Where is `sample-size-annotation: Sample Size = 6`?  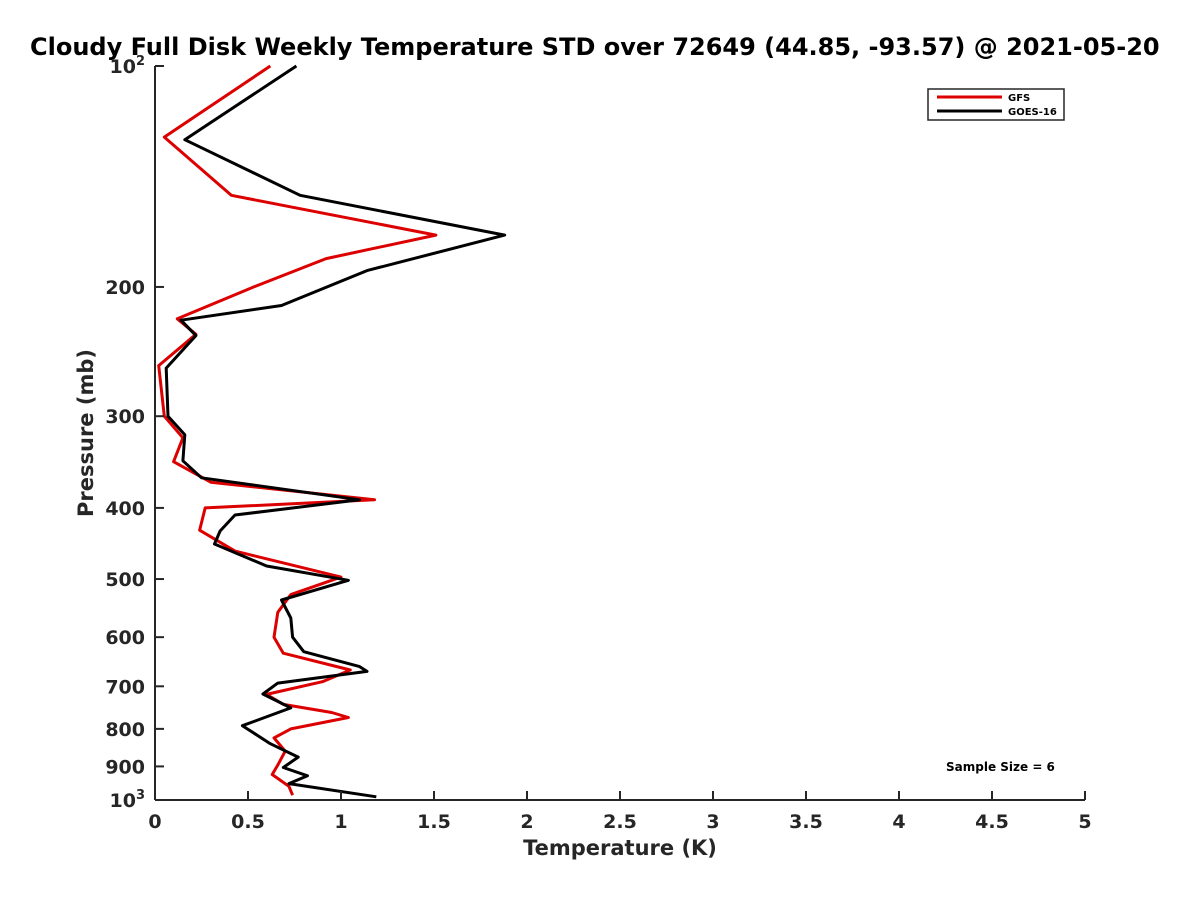 sample-size-annotation: Sample Size = 6 is located at coordinates (1000, 767).